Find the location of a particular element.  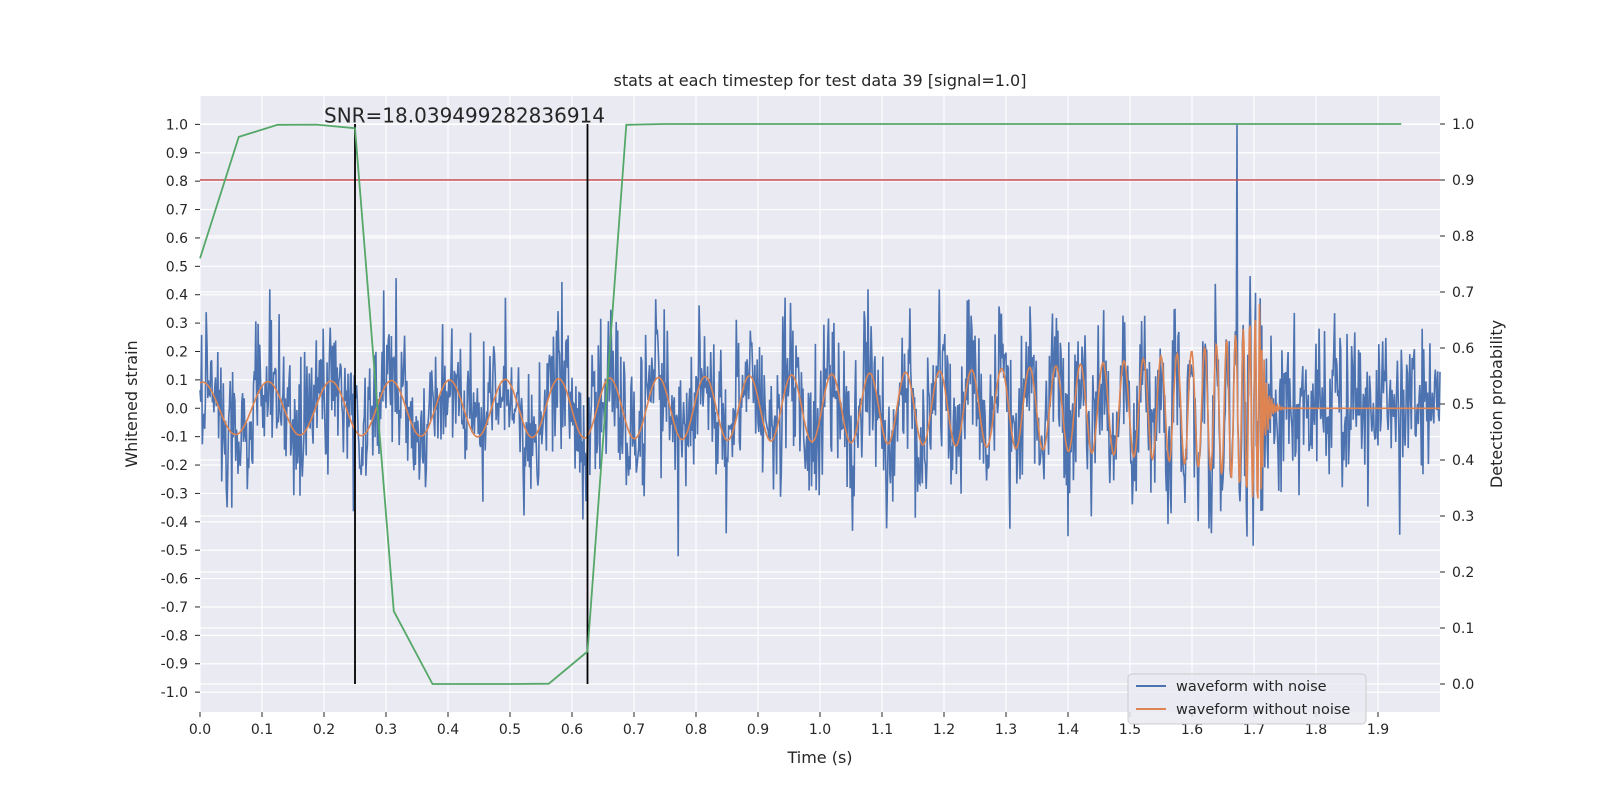

y-right-tick-label: 0.3 is located at coordinates (1463, 517).